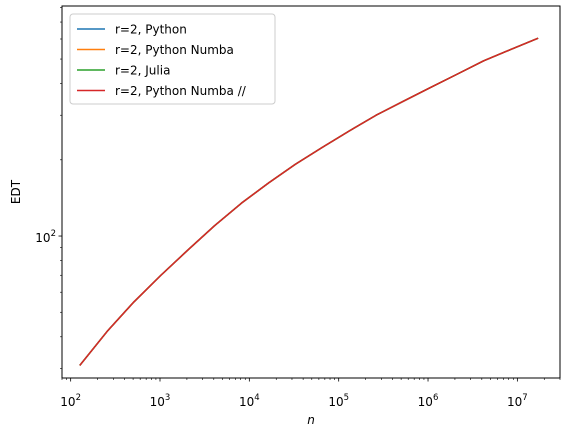  What do you see at coordinates (174, 50) in the screenshot?
I see `legend-label: r=2, Python Numba` at bounding box center [174, 50].